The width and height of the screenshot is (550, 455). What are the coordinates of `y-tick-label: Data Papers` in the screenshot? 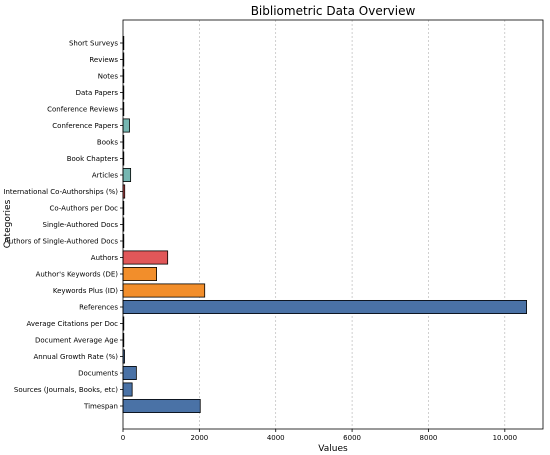 It's located at (97, 93).